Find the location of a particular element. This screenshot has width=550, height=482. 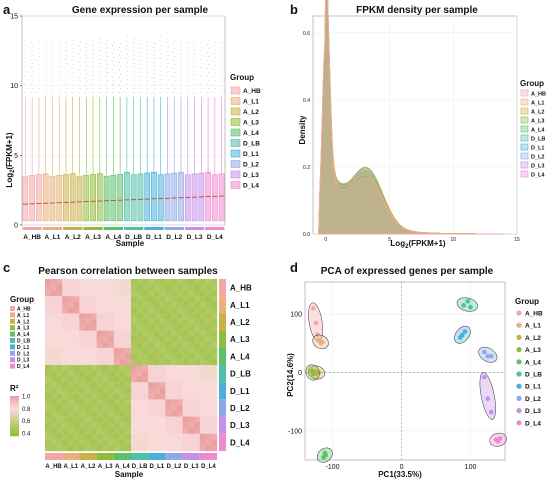

legend-label: D_L3 is located at coordinates (533, 411).